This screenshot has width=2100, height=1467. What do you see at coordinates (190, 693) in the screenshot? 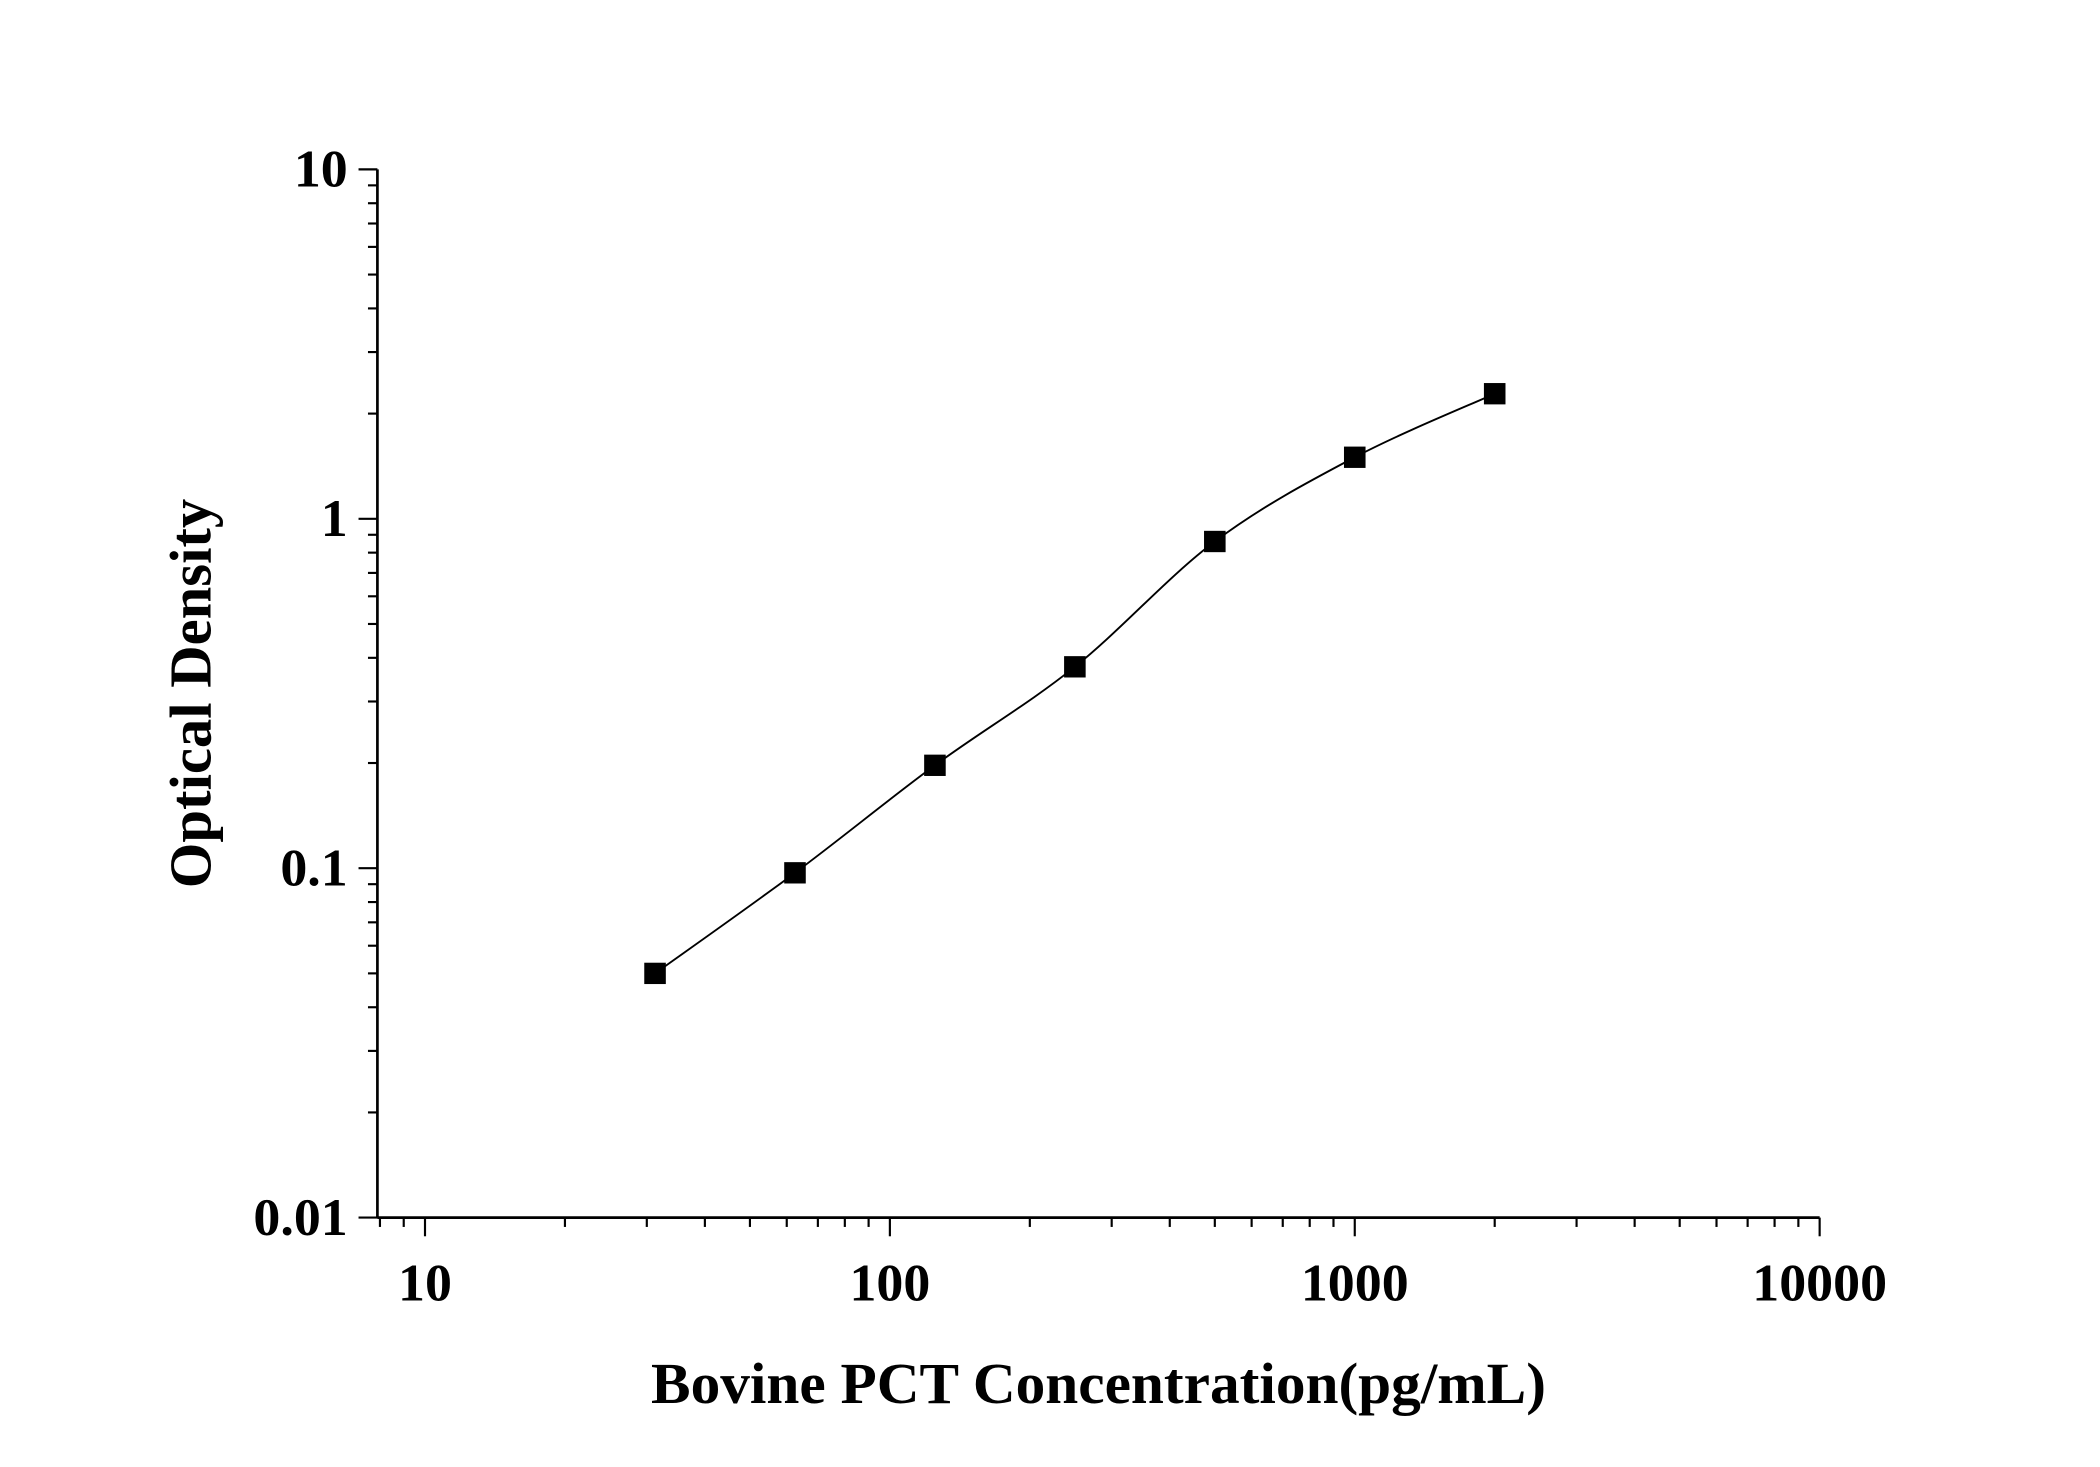
I see `y-axis-title: Optical Density` at bounding box center [190, 693].